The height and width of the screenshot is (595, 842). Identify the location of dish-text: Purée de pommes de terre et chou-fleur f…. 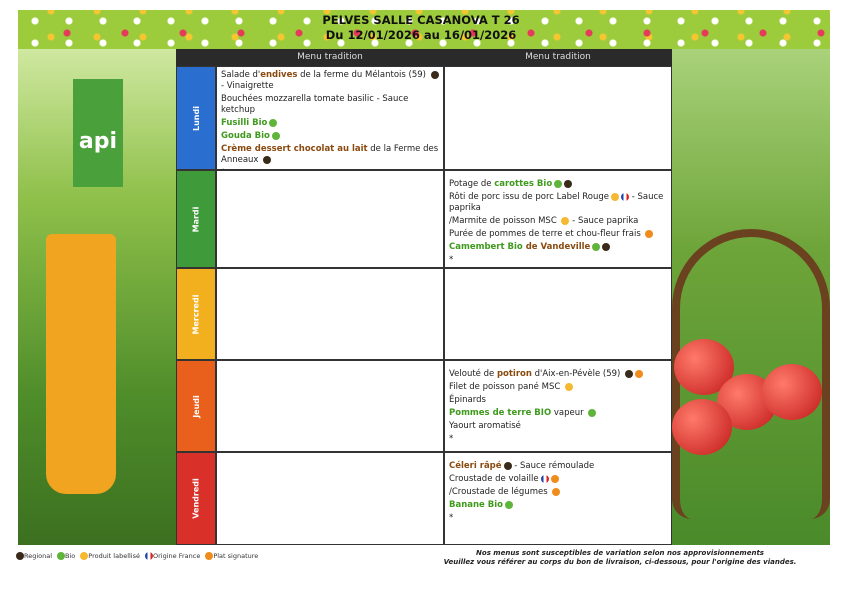
(546, 234).